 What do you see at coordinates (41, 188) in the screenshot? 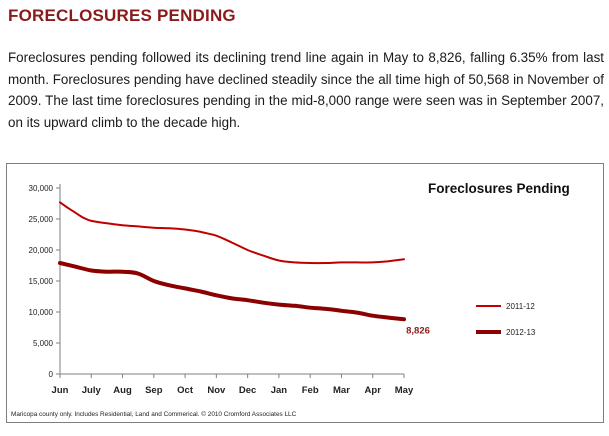
I see `y-tick-label: 30,000` at bounding box center [41, 188].